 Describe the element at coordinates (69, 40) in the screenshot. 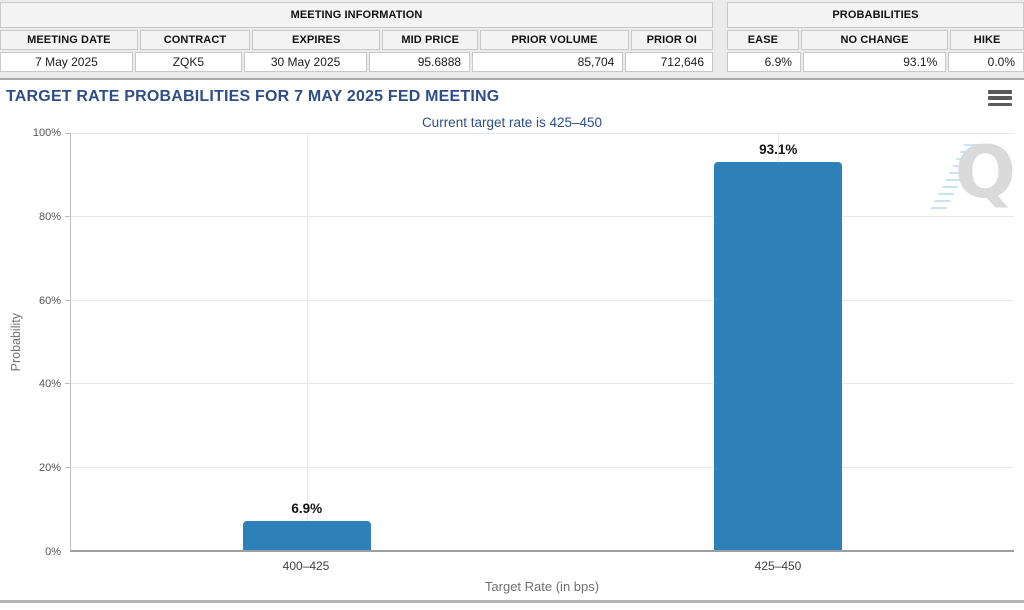

I see `col-header-meeting-date: MEETING DATE` at that location.